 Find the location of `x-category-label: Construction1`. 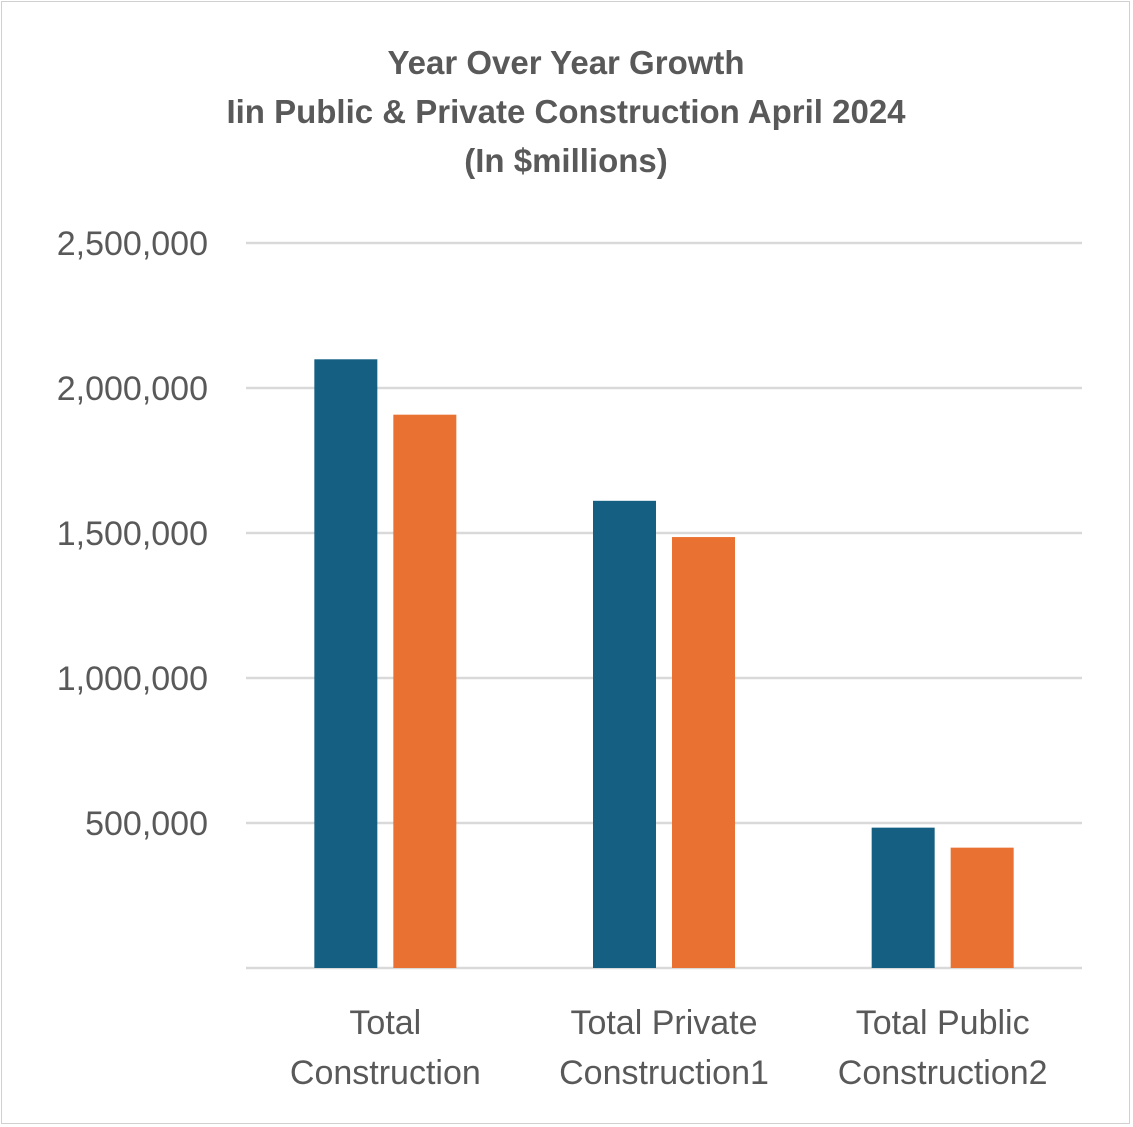

x-category-label: Construction1 is located at coordinates (664, 1073).